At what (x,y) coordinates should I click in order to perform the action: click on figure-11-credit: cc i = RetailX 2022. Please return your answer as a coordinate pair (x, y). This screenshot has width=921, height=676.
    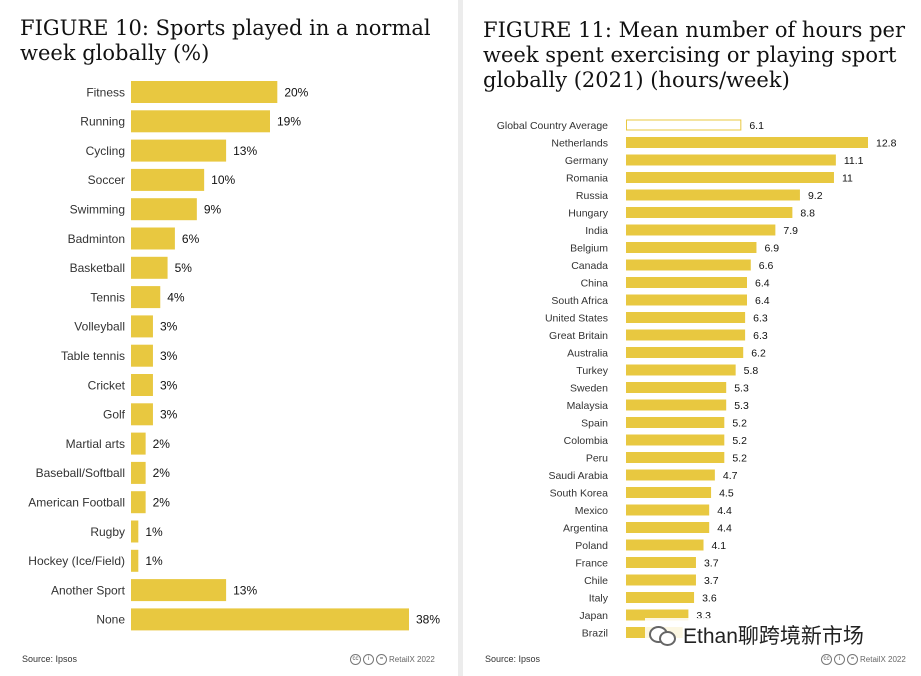
    Looking at the image, I should click on (863, 659).